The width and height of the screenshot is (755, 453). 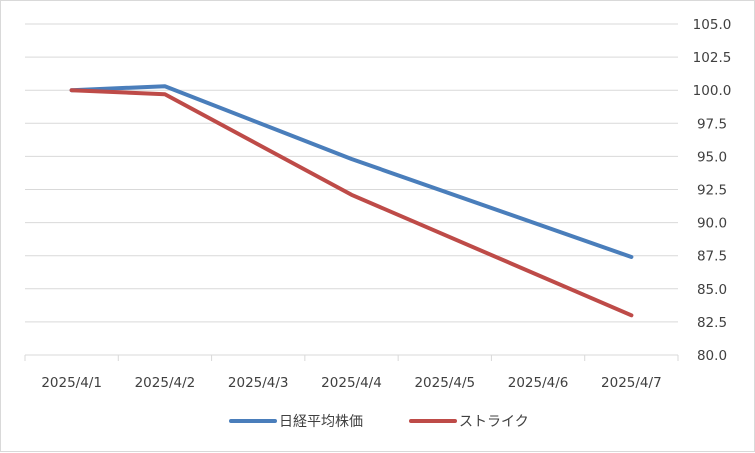 What do you see at coordinates (444, 383) in the screenshot?
I see `x-tick-label: 2025/4/5` at bounding box center [444, 383].